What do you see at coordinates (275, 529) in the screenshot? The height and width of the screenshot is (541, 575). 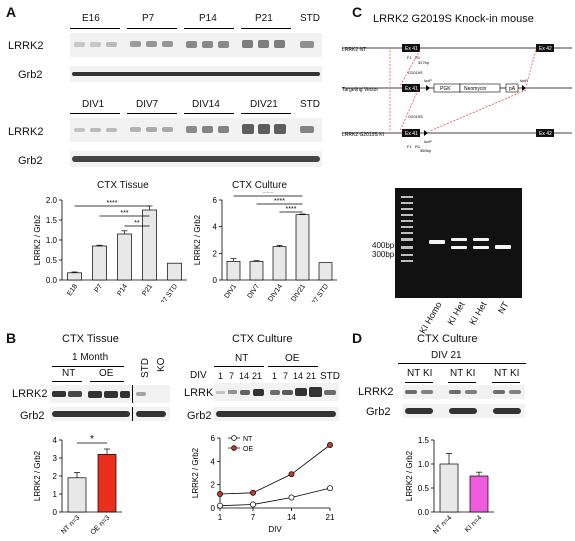 I see `x-axis-label: DIV` at bounding box center [275, 529].